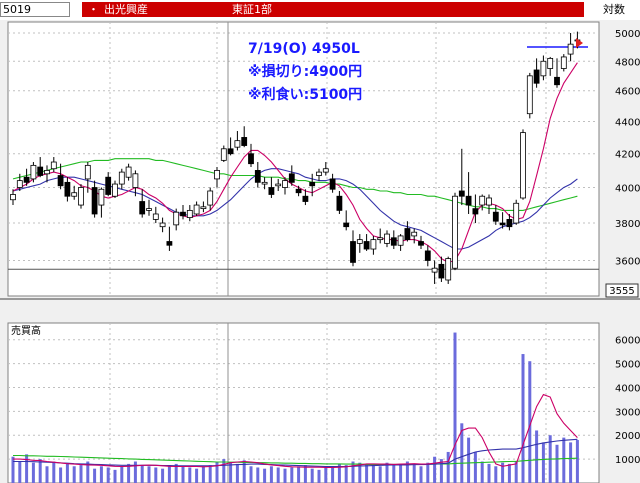  What do you see at coordinates (627, 62) in the screenshot?
I see `price-tick-label: 4800` at bounding box center [627, 62].